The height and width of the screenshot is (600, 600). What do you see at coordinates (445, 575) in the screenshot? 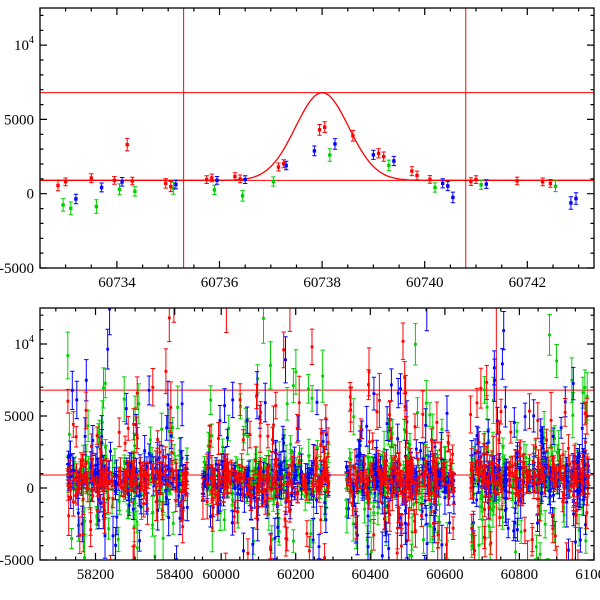
I see `tick-label: 60600` at bounding box center [445, 575].